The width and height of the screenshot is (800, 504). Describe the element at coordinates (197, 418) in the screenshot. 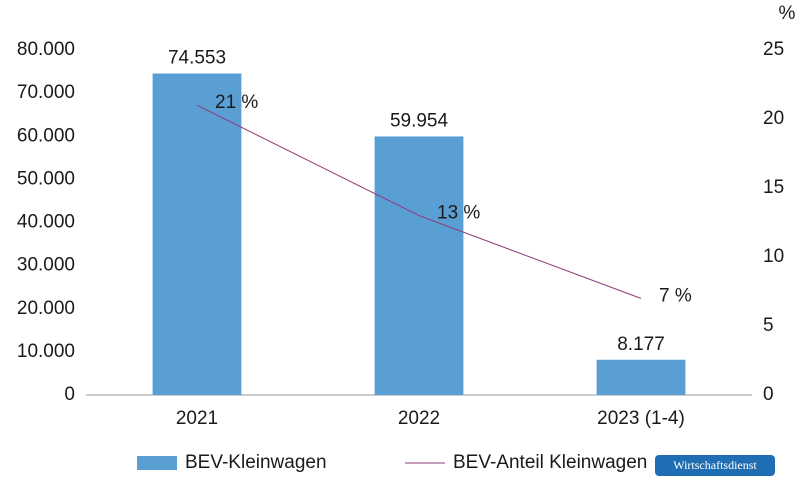

I see `x-tick-label: 2021` at that location.